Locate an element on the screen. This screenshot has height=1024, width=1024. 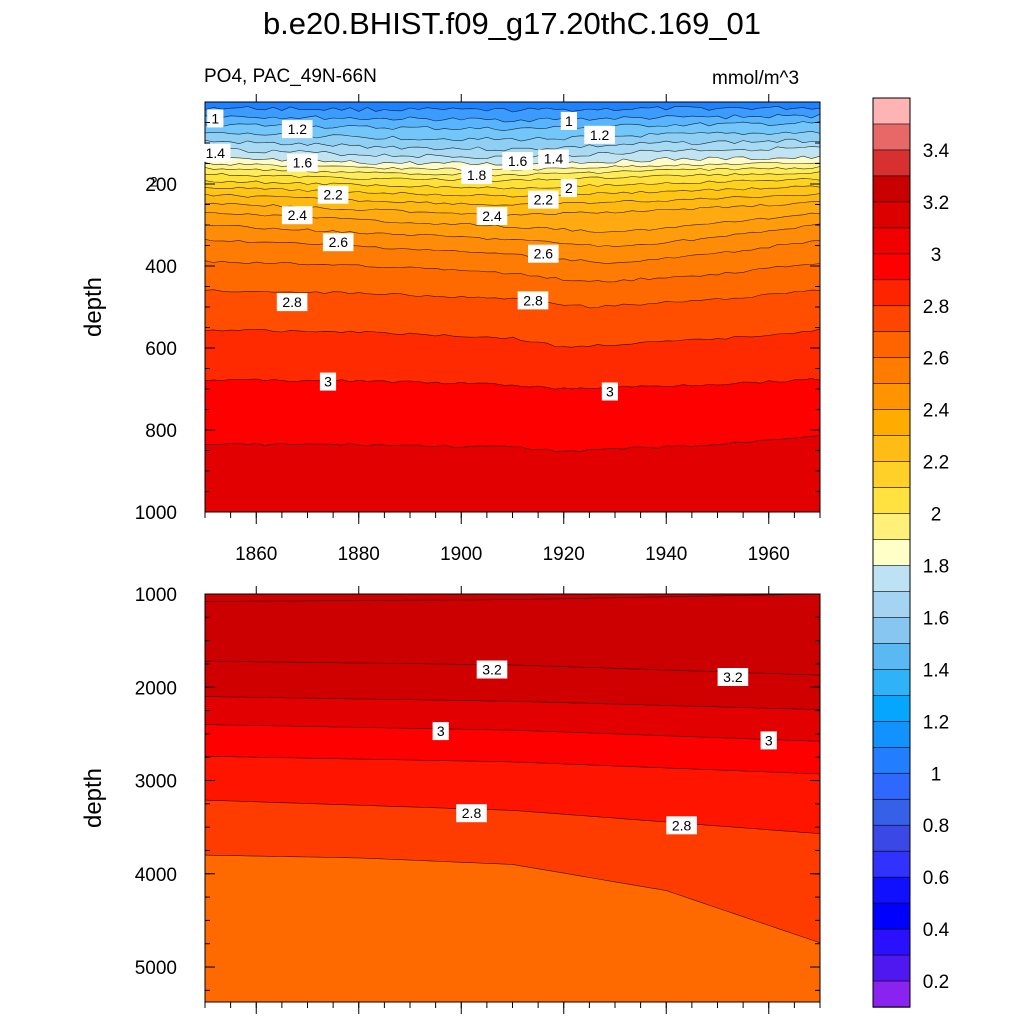
x-tick-label: 1940 is located at coordinates (666, 554).